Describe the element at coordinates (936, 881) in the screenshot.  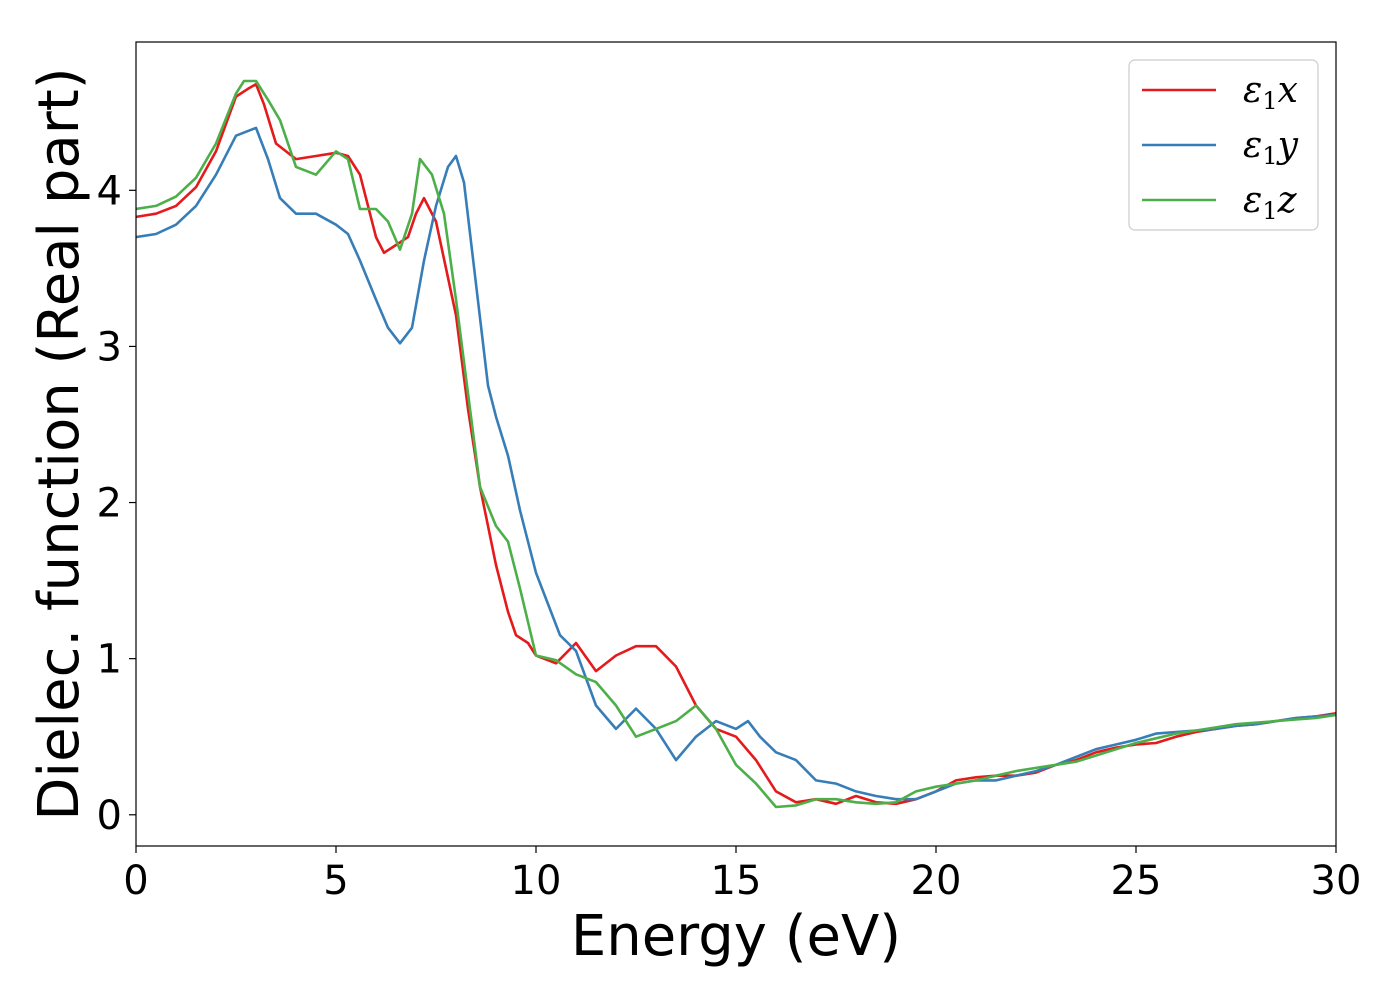
I see `x-tick-label: 20` at that location.